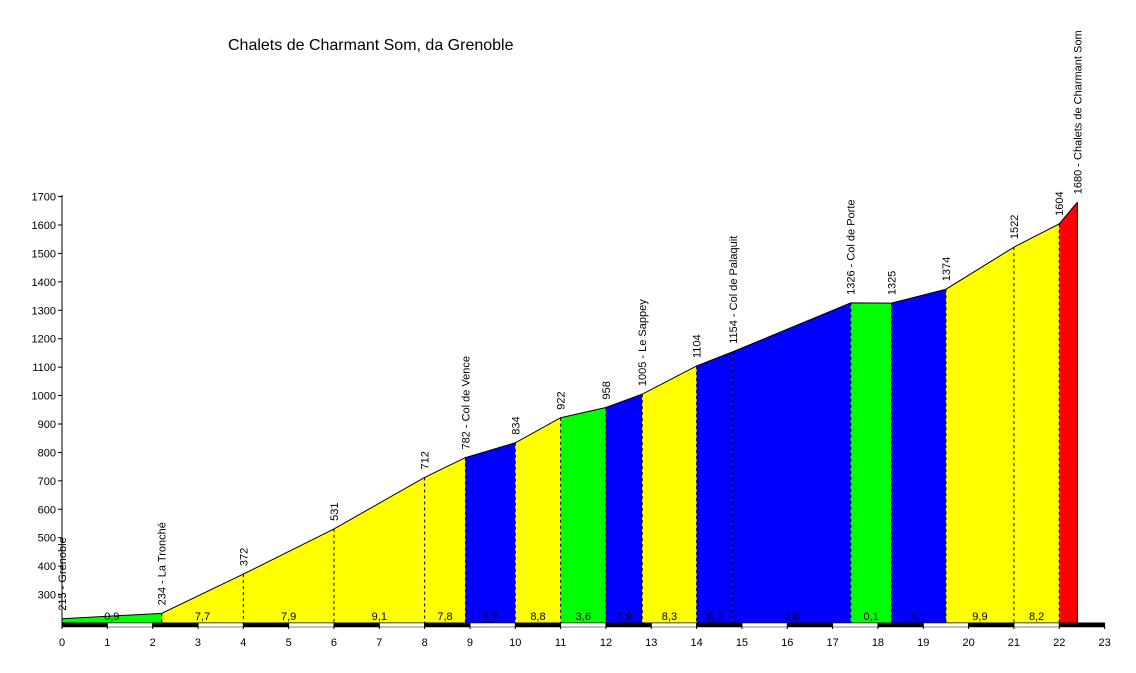 The image size is (1136, 673). What do you see at coordinates (490, 617) in the screenshot?
I see `grade-label-5: 4,7` at bounding box center [490, 617].